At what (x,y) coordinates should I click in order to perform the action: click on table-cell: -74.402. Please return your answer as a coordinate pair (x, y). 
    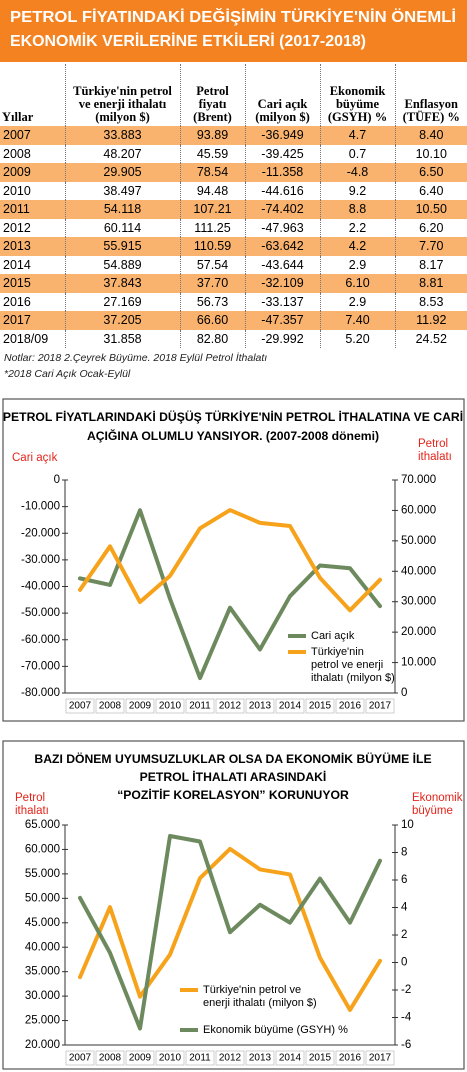
    Looking at the image, I should click on (282, 209).